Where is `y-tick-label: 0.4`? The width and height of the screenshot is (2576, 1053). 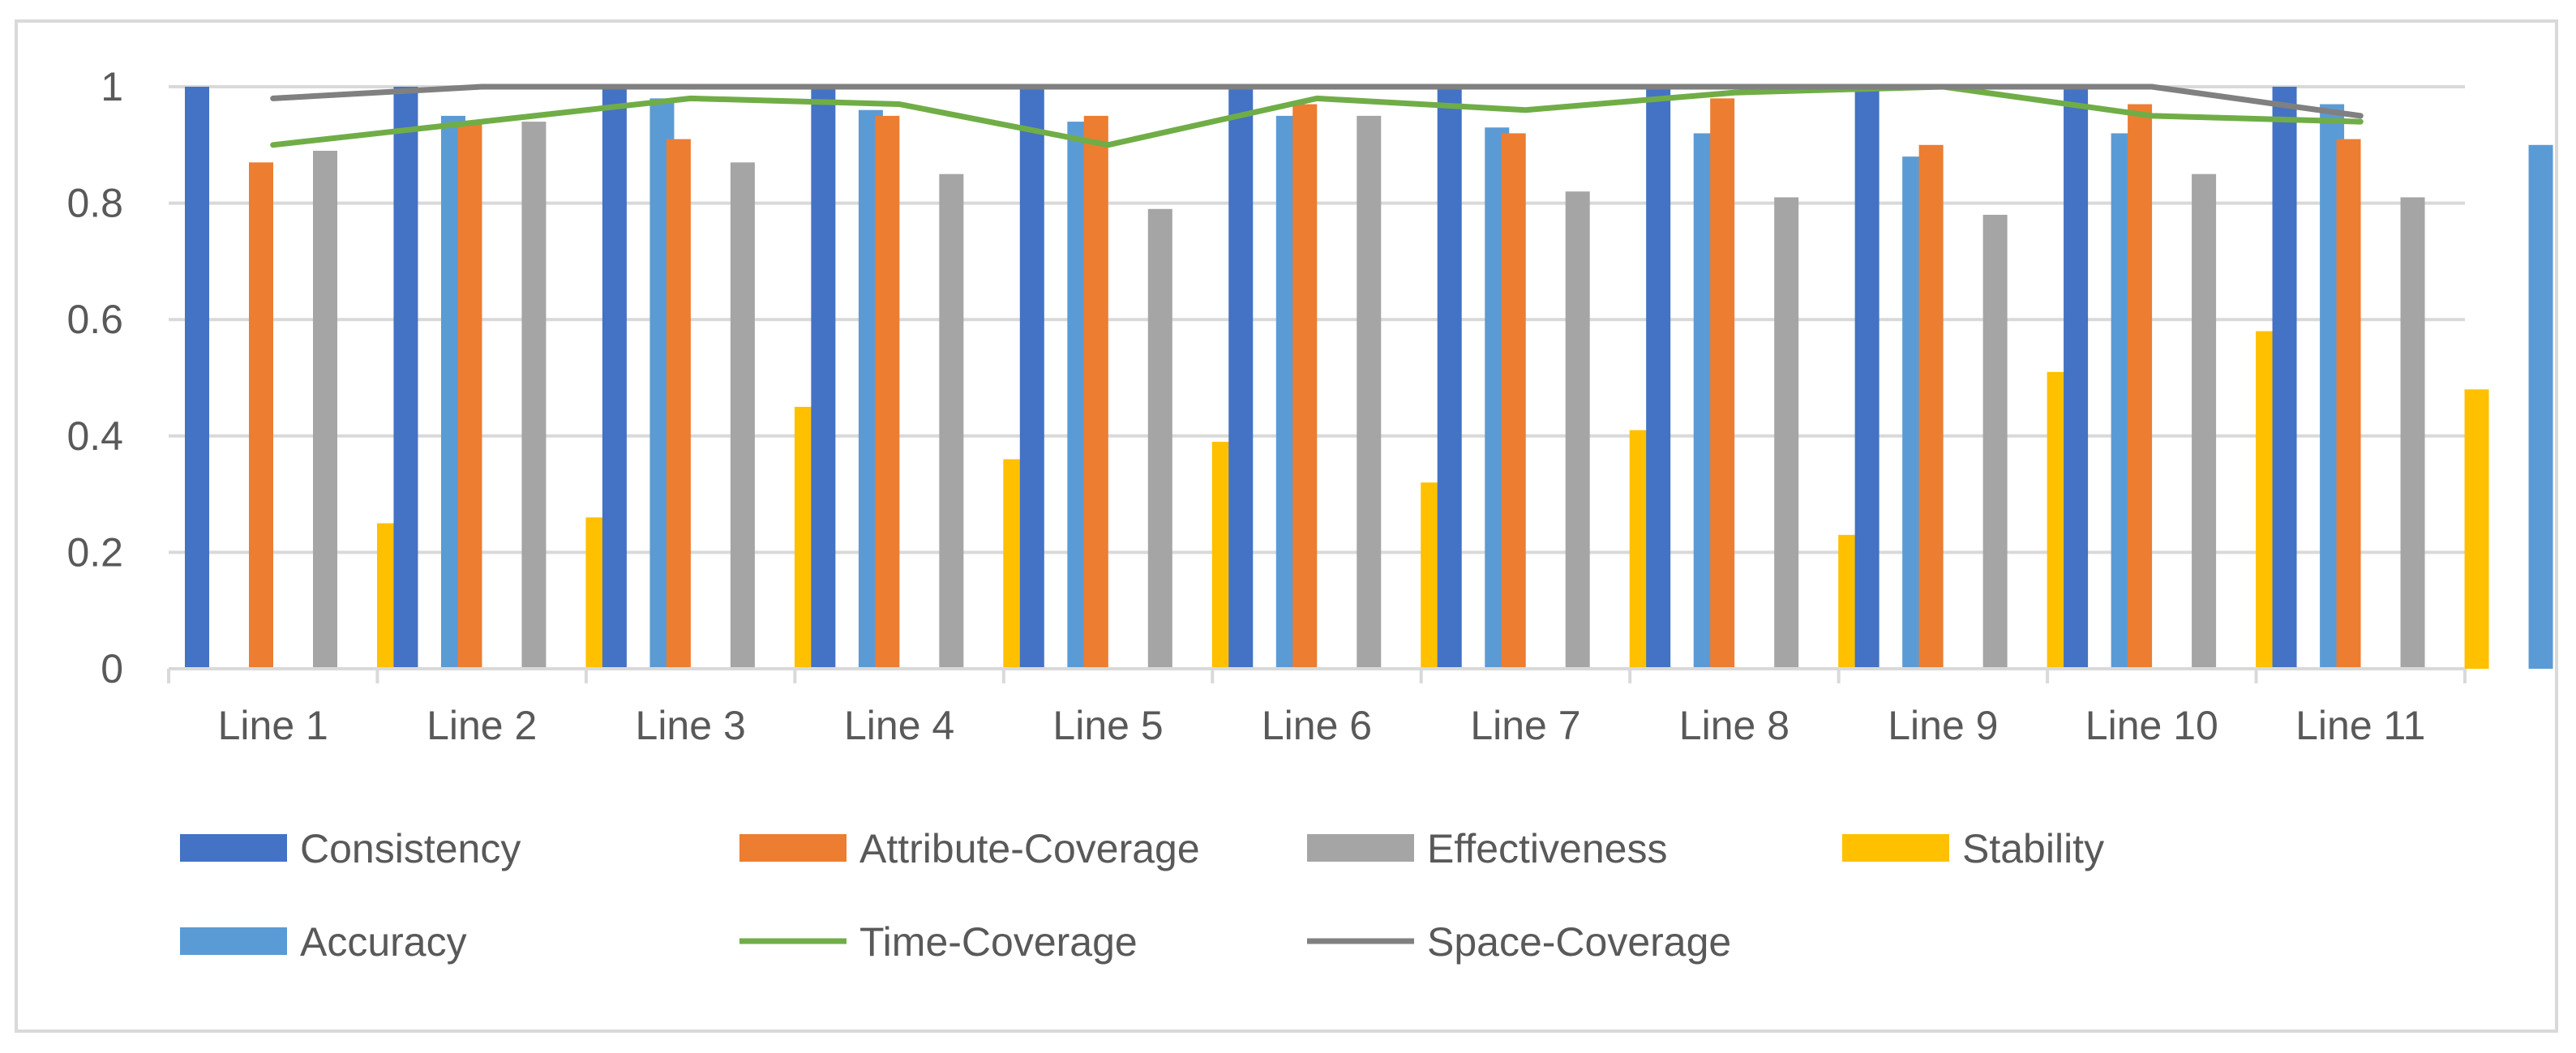
y-tick-label: 0.4 is located at coordinates (94, 436).